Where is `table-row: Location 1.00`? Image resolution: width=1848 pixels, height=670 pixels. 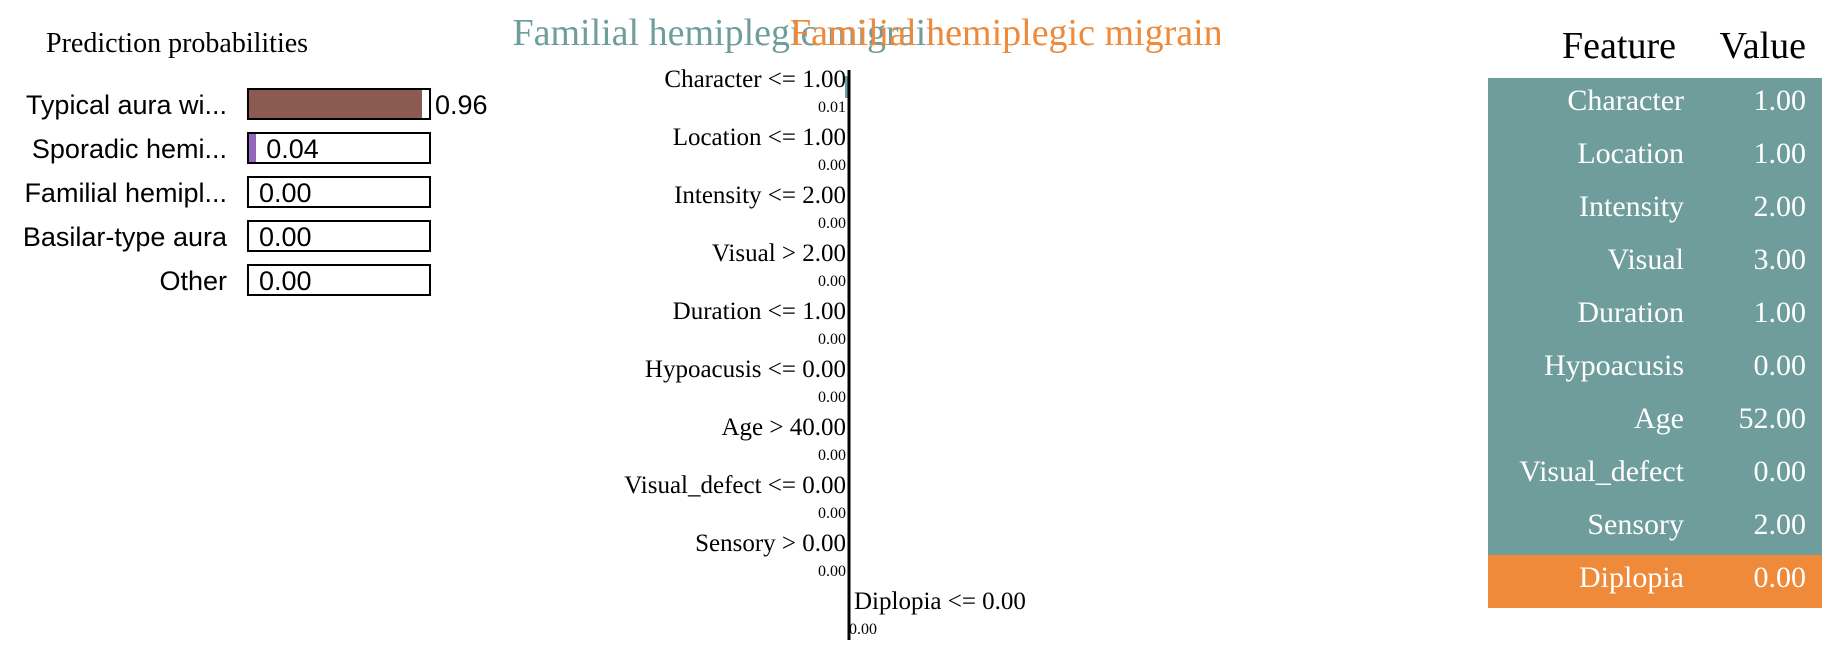
table-row: Location 1.00 is located at coordinates (1655, 157).